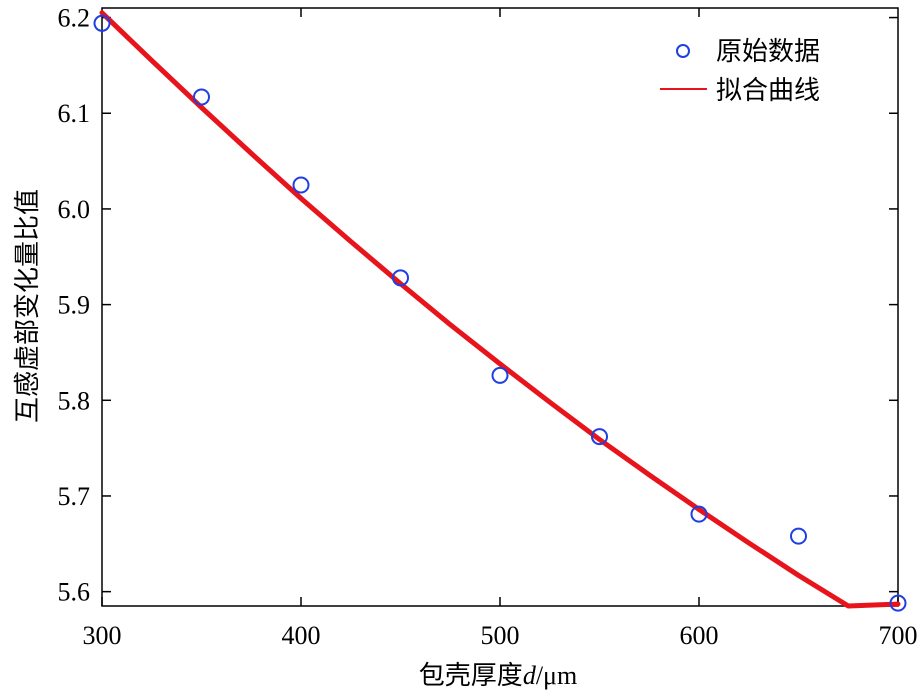 The image size is (922, 697). I want to click on y-tick-label: 6.0, so click(74, 209).